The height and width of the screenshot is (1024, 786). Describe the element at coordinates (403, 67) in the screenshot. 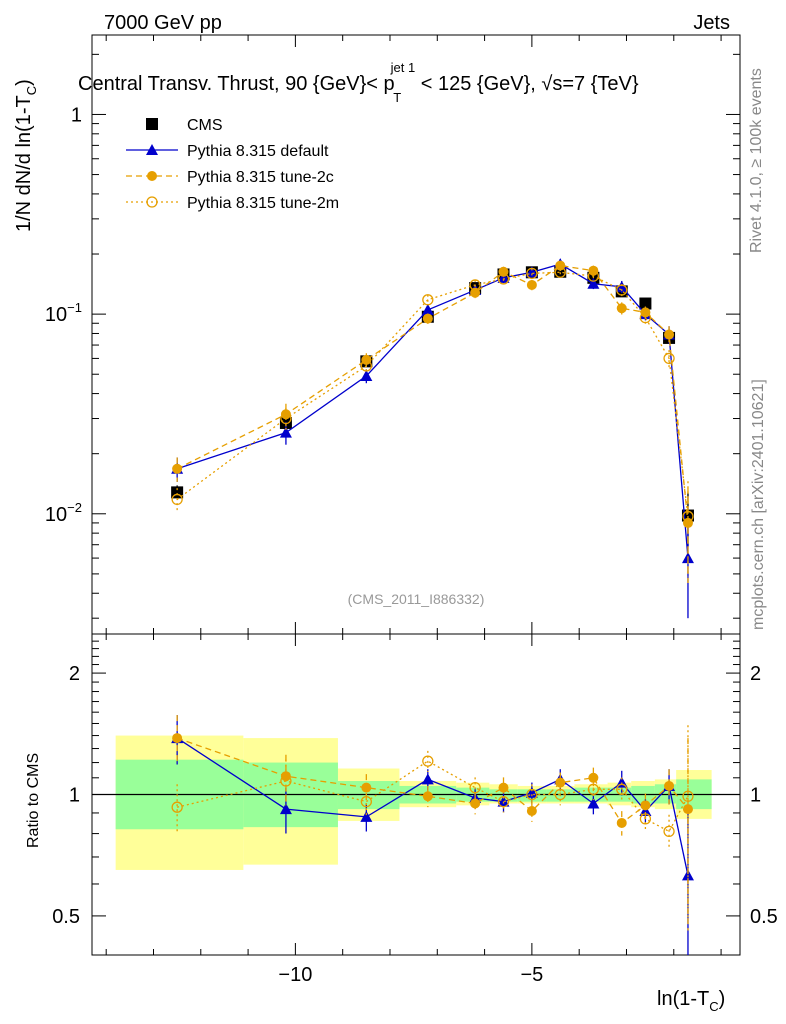

I see `plot-title-sup: jet 1` at that location.